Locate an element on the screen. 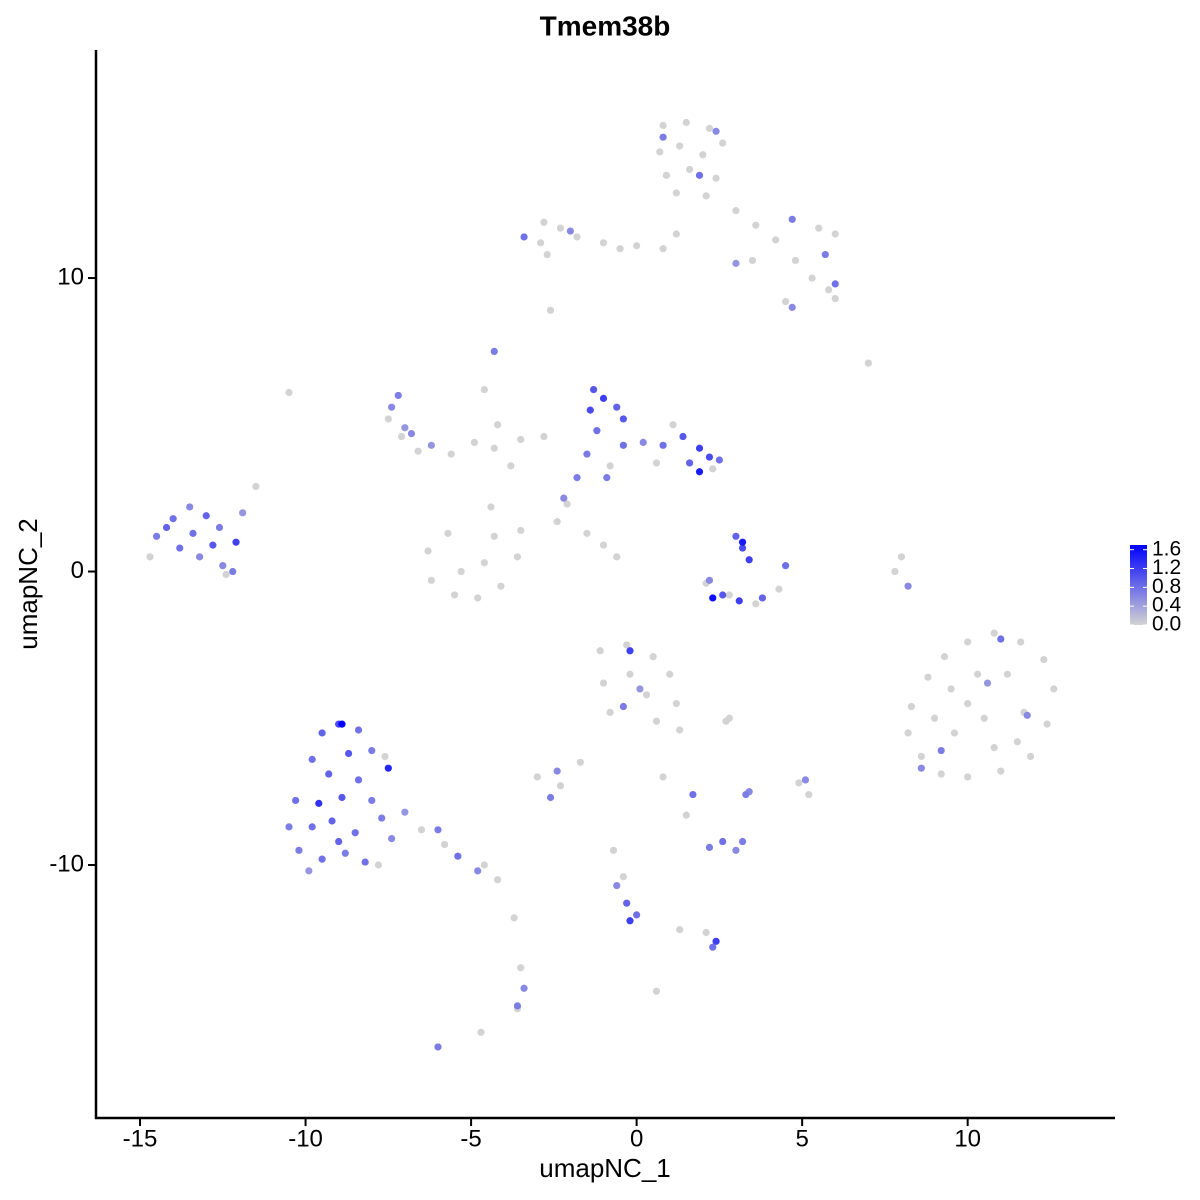 Image resolution: width=1200 pixels, height=1200 pixels. colorbar-label: 0.4 is located at coordinates (1167, 605).